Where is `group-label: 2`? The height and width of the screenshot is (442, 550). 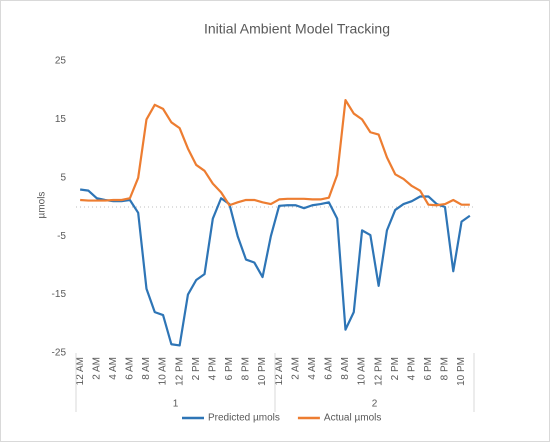 group-label: 2 is located at coordinates (375, 404).